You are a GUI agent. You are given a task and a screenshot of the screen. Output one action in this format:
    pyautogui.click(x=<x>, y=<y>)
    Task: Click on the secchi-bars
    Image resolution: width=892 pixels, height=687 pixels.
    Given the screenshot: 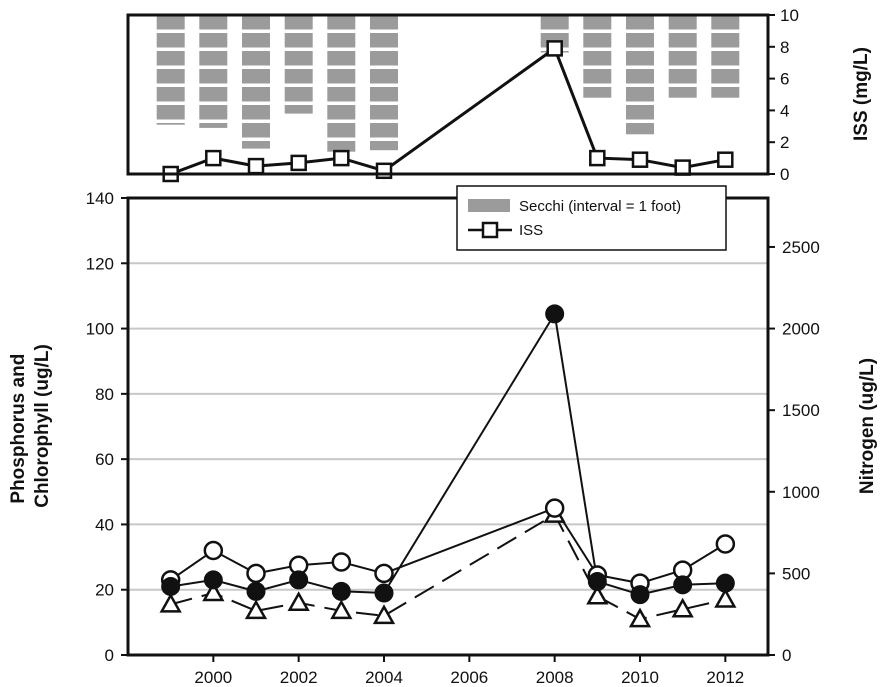 What is the action you would take?
    pyautogui.click(x=448, y=83)
    